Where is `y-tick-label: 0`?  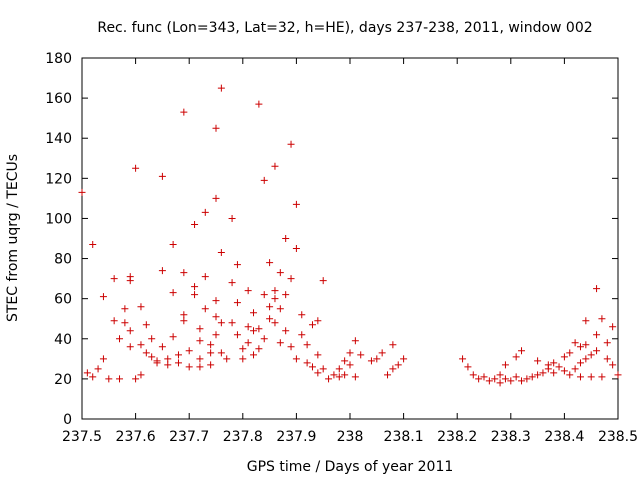 y-tick-label: 0 is located at coordinates (67, 420).